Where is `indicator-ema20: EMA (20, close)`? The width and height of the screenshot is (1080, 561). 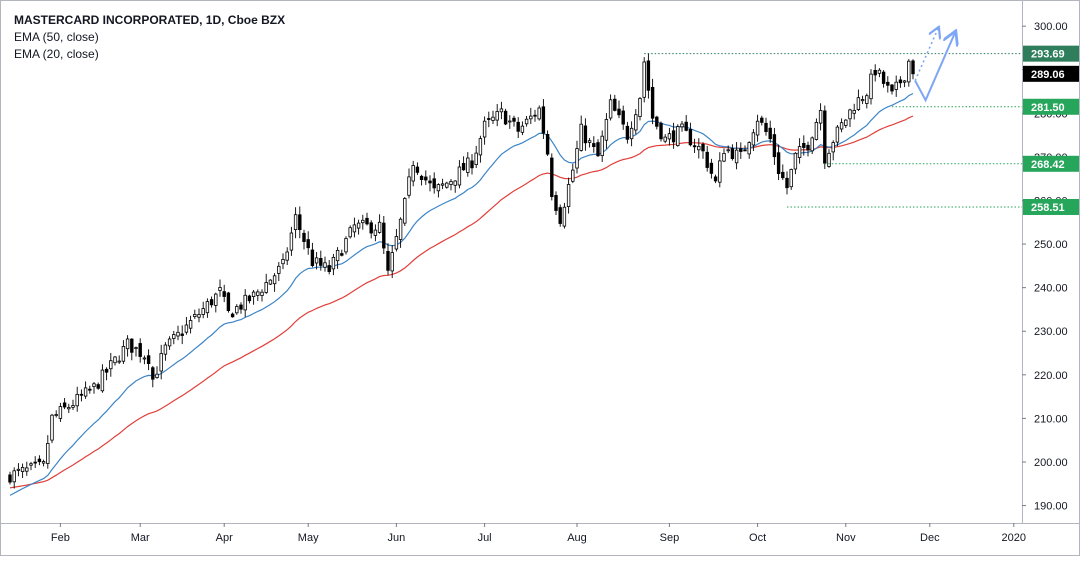 indicator-ema20: EMA (20, close) is located at coordinates (56, 54).